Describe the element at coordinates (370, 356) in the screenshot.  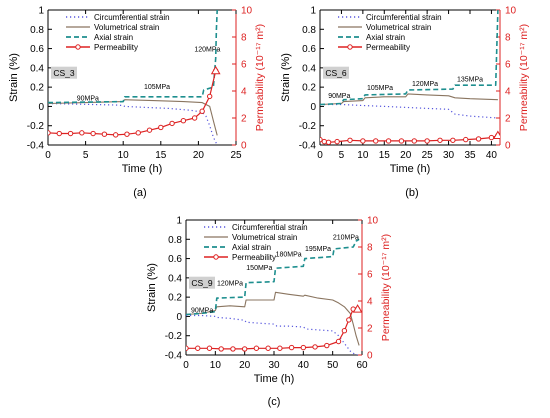
I see `y-tick-label-right: 0` at that location.